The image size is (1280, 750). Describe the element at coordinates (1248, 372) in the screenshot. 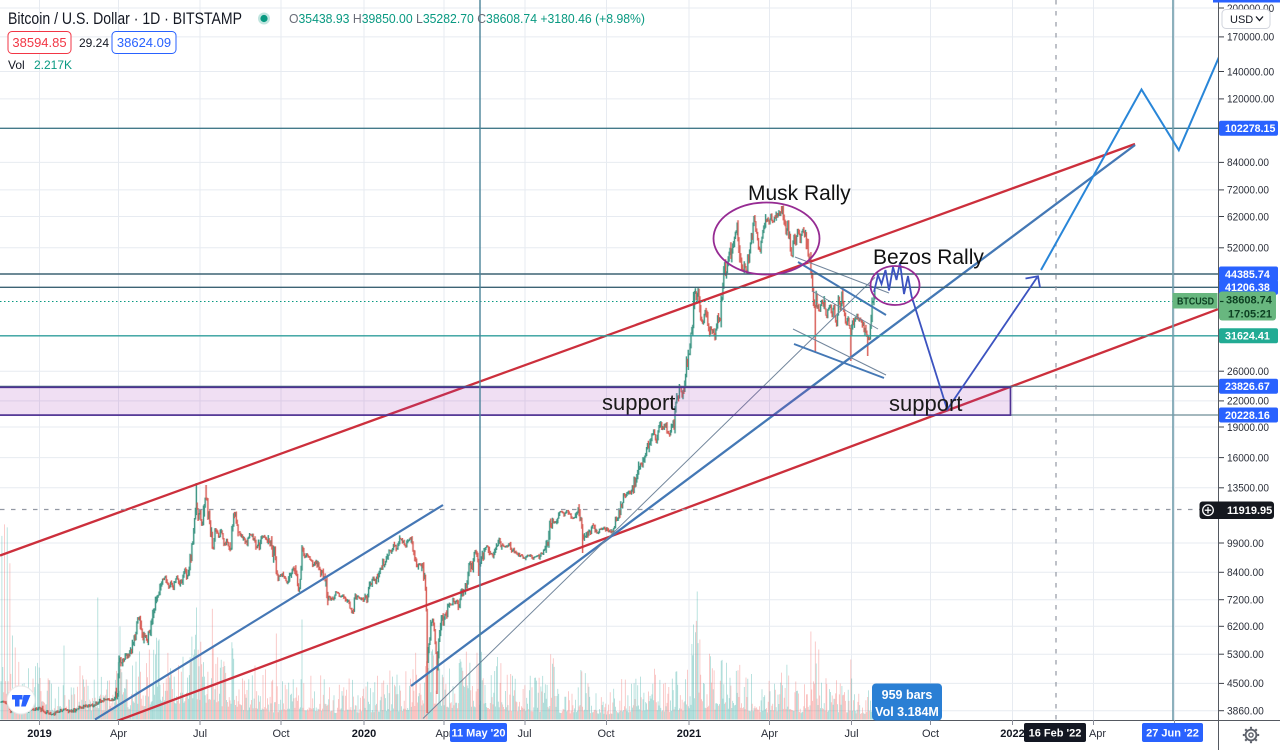

I see `svg-text: 26000.00` at that location.